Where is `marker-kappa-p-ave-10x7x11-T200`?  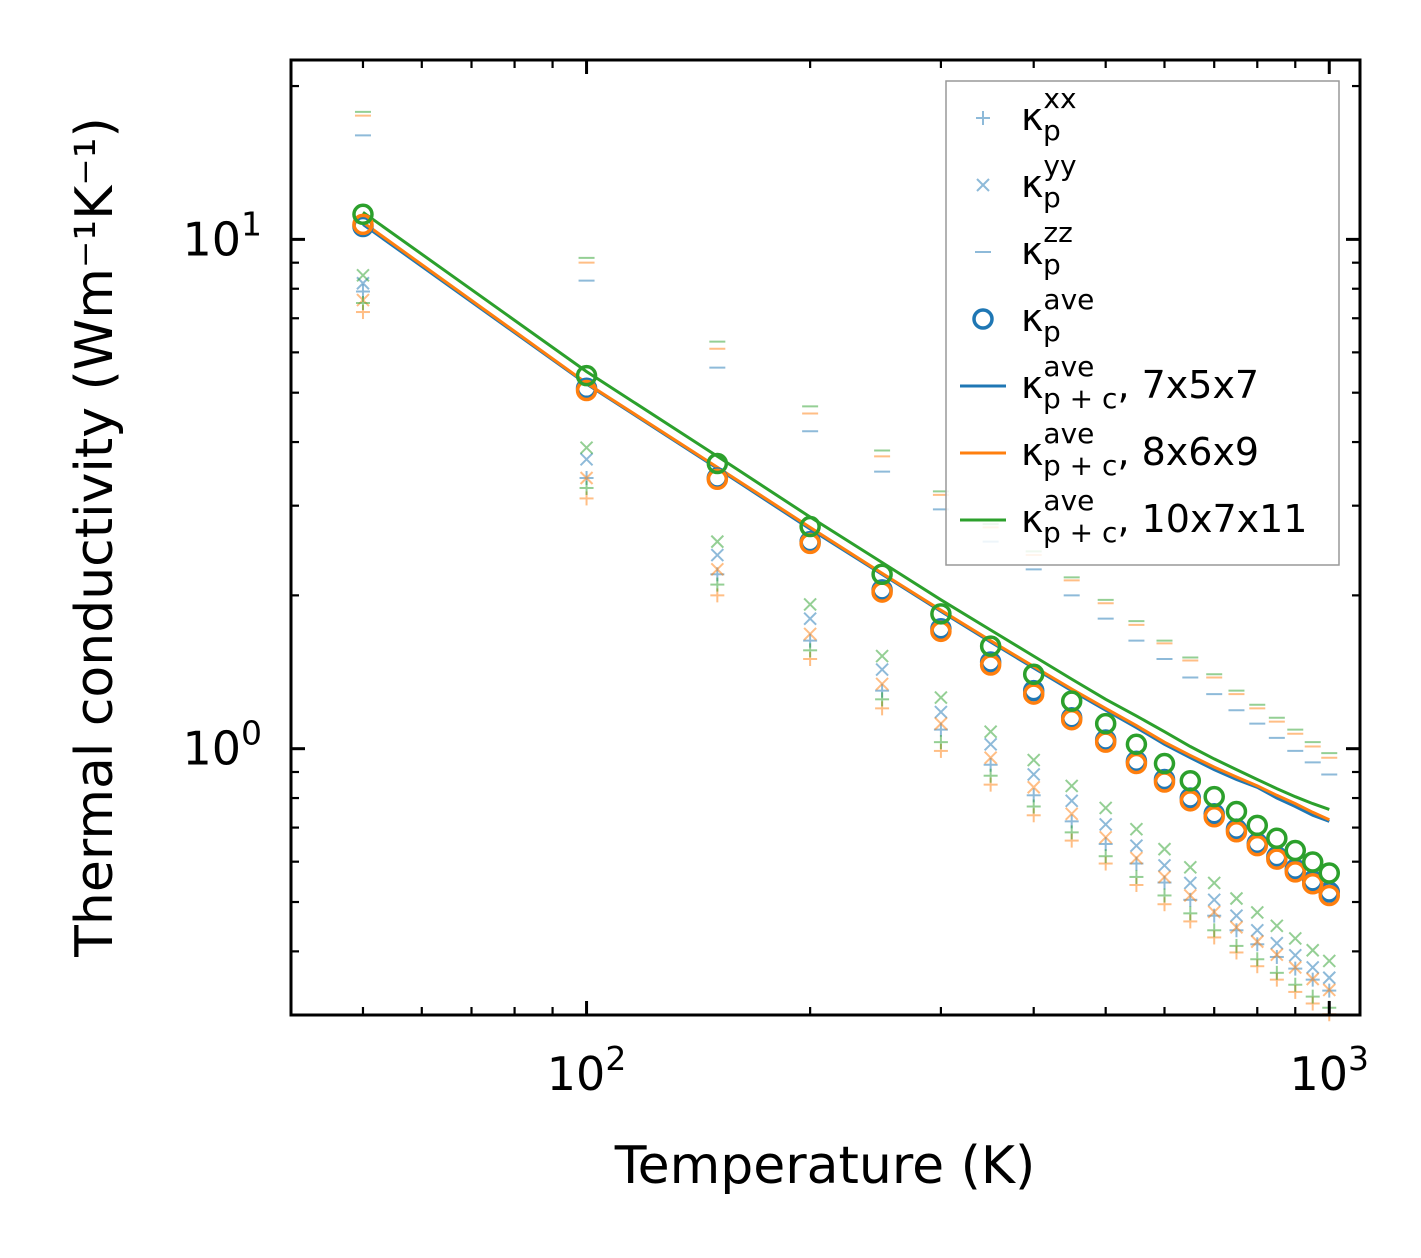
marker-kappa-p-ave-10x7x11-T200 is located at coordinates (810, 526).